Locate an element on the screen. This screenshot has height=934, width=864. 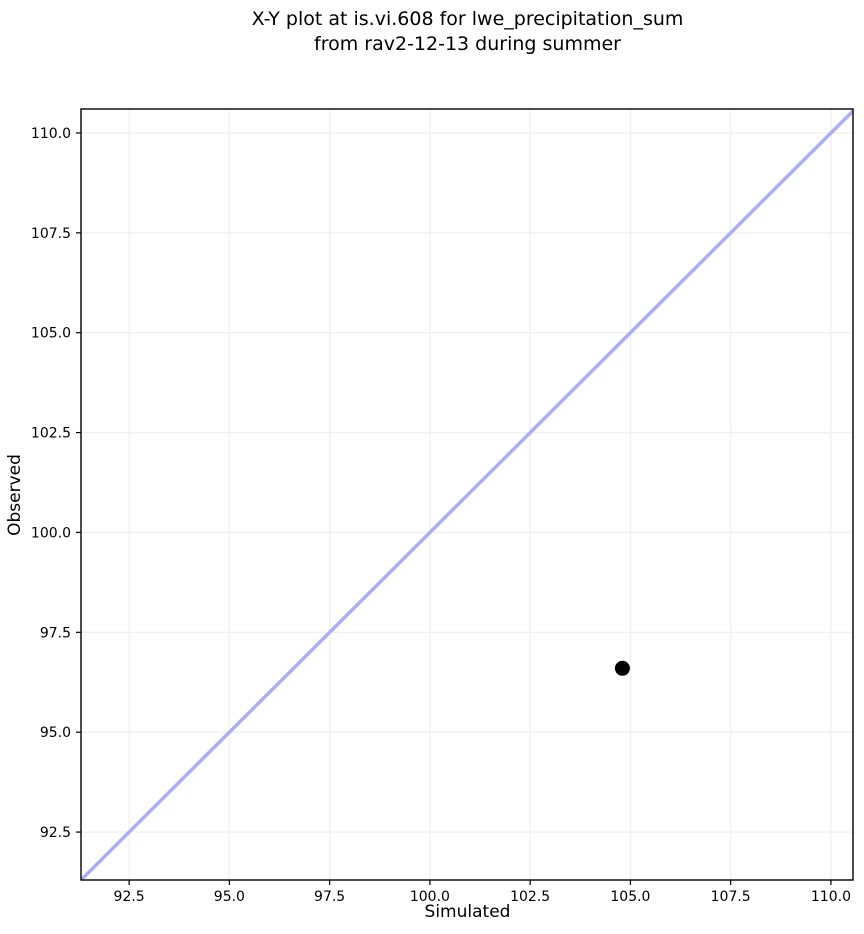
x-axis-label: Simulated is located at coordinates (467, 912).